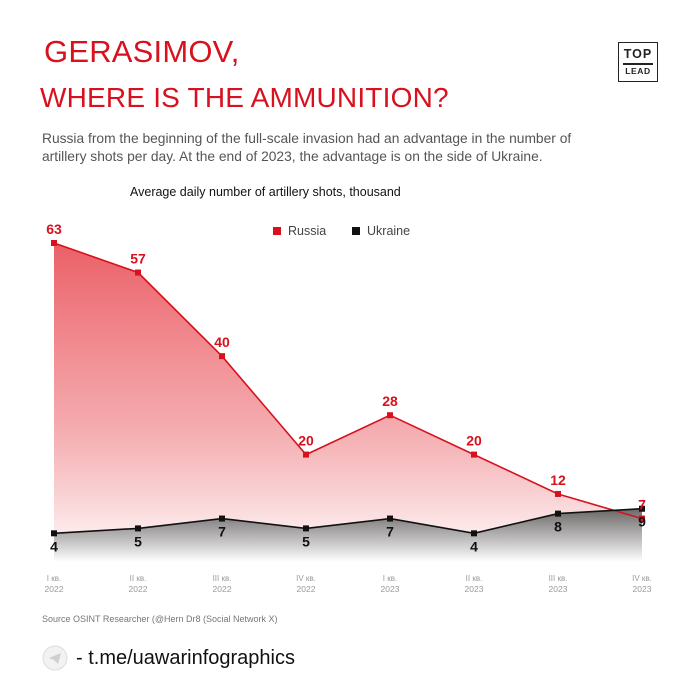  What do you see at coordinates (348, 521) in the screenshot?
I see `line-ukraine` at bounding box center [348, 521].